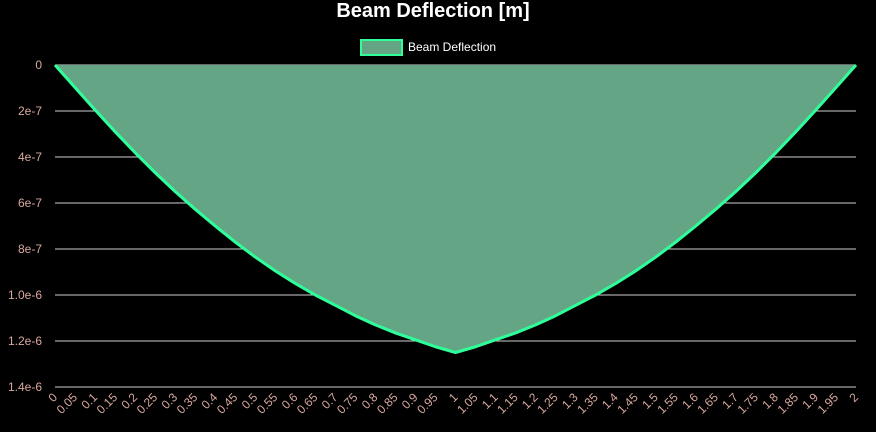  I want to click on x-tick-label: 0.05, so click(67, 403).